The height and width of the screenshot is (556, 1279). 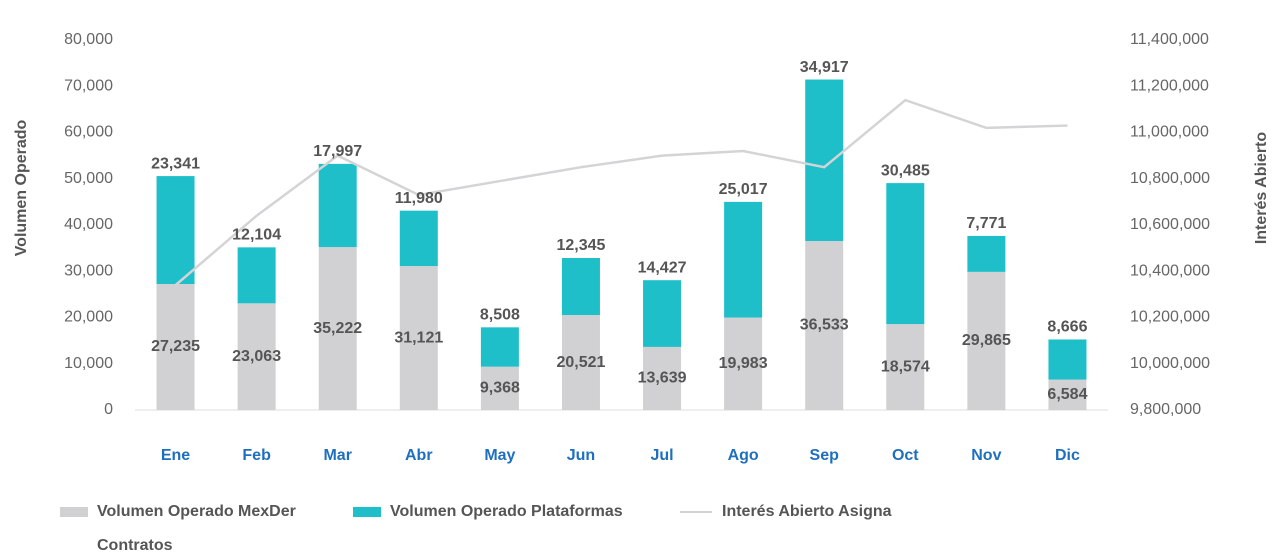 What do you see at coordinates (175, 455) in the screenshot?
I see `x-tick-label: Ene` at bounding box center [175, 455].